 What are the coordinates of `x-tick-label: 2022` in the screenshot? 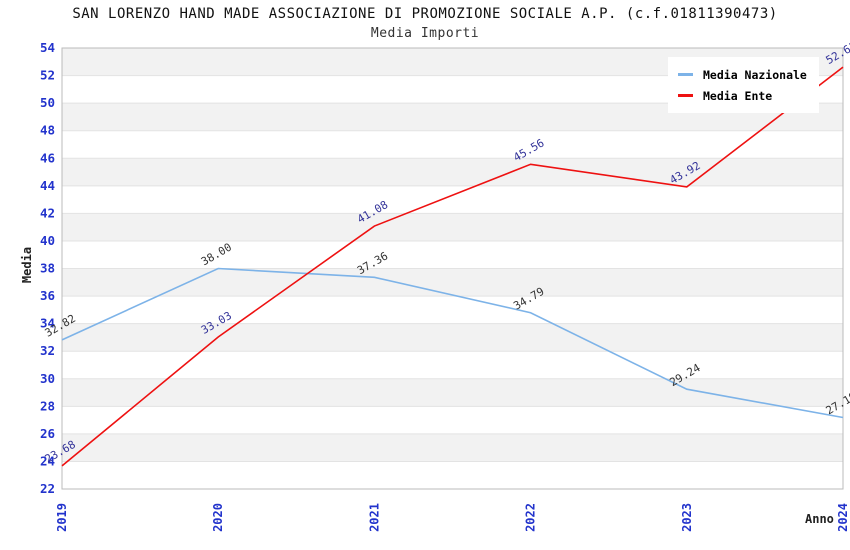 It's located at (531, 517).